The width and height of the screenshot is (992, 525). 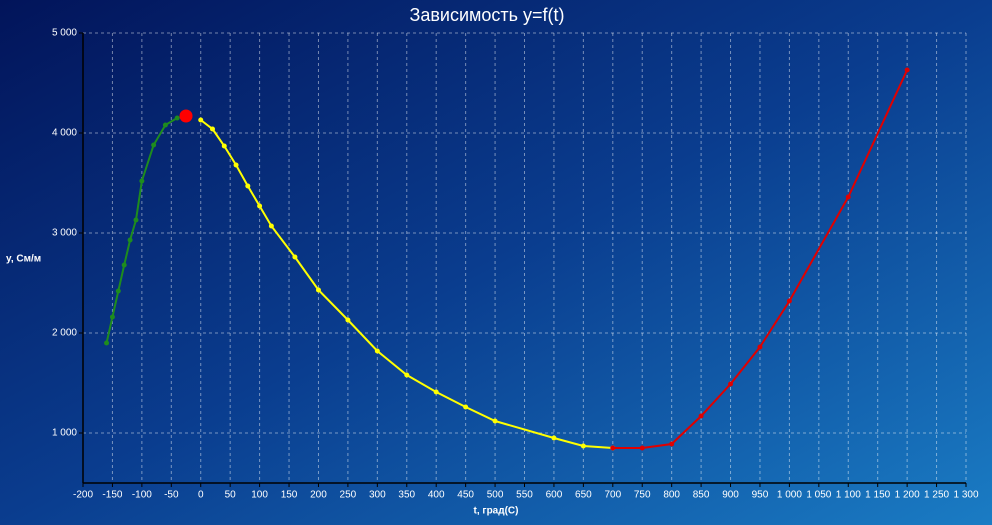 What do you see at coordinates (23, 259) in the screenshot?
I see `y-axis-label: y, См/м` at bounding box center [23, 259].